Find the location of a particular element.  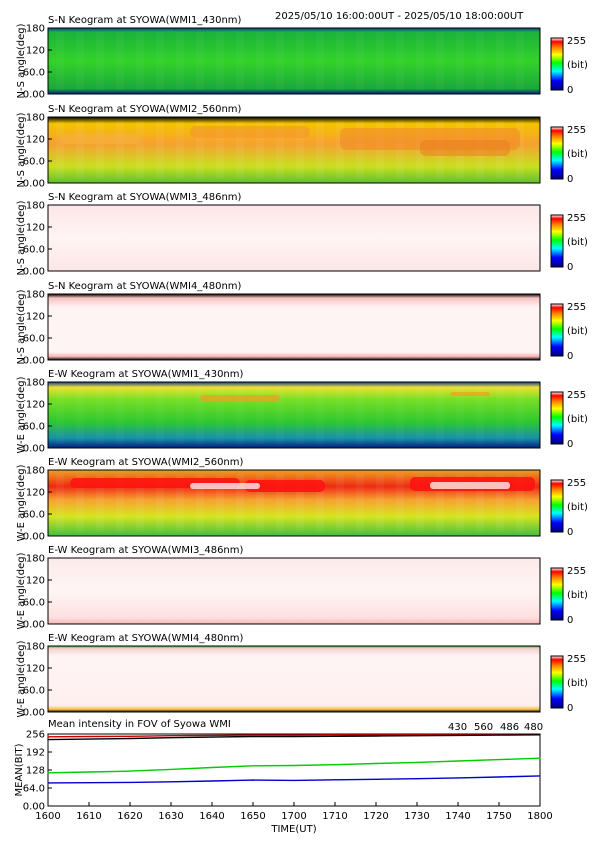

y-tick-label: 0.00 is located at coordinates (34, 807).